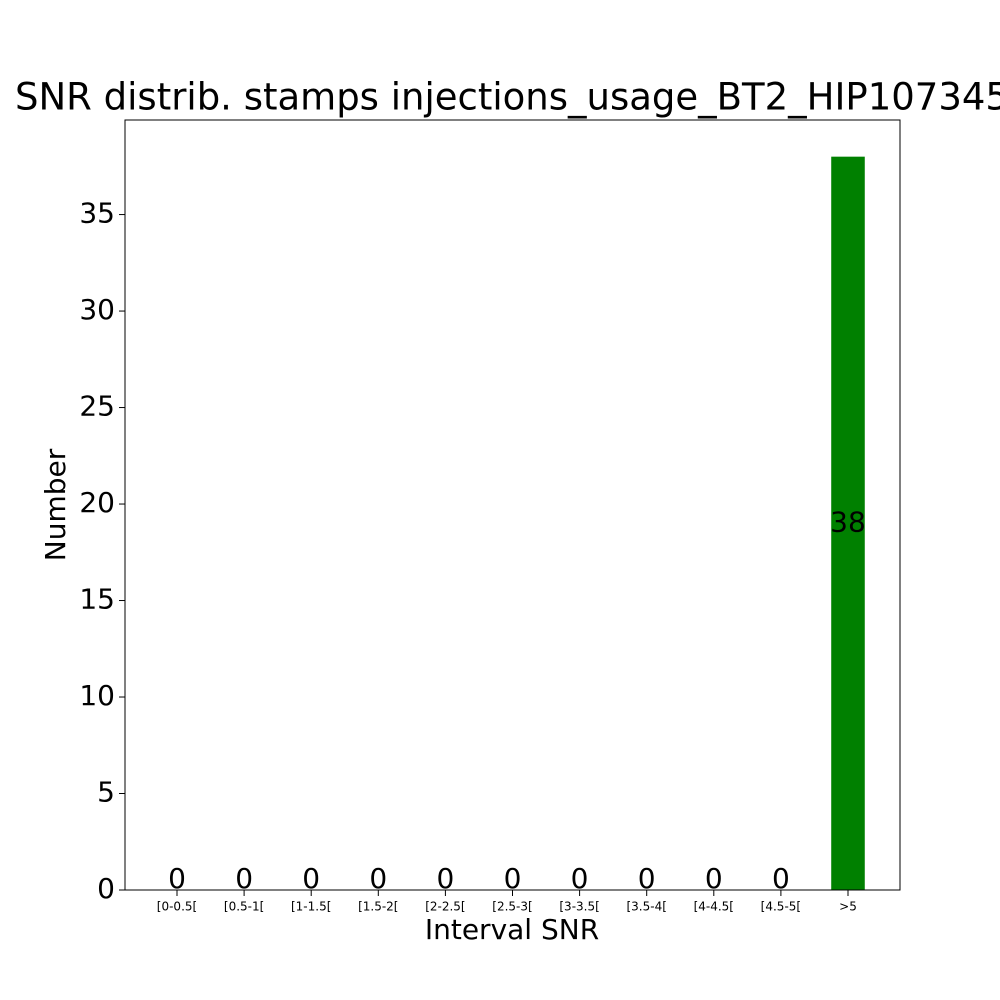 The image size is (1000, 1000). What do you see at coordinates (646, 907) in the screenshot?
I see `x-tick-label: [3.5-4[` at bounding box center [646, 907].